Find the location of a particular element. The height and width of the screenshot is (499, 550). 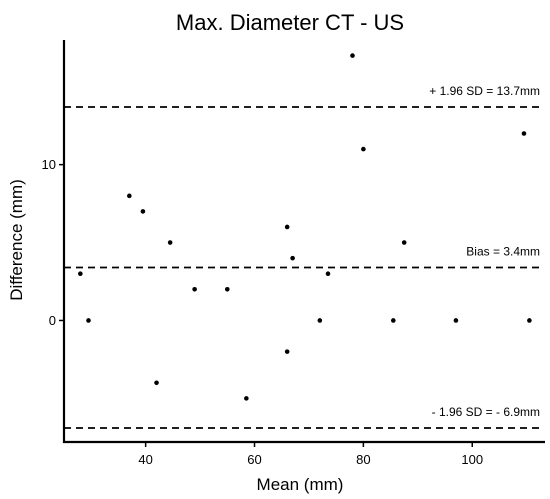

x-axis-label: Mean (mm) is located at coordinates (300, 484).